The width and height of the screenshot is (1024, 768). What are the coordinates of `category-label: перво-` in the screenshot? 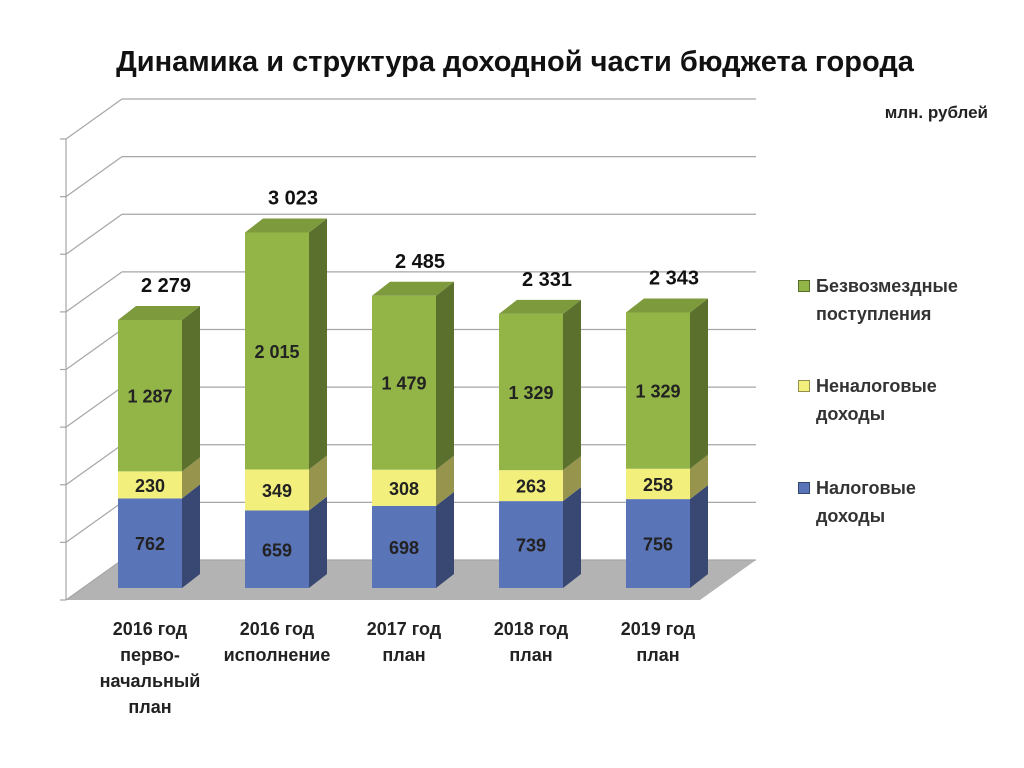 It's located at (150, 655).